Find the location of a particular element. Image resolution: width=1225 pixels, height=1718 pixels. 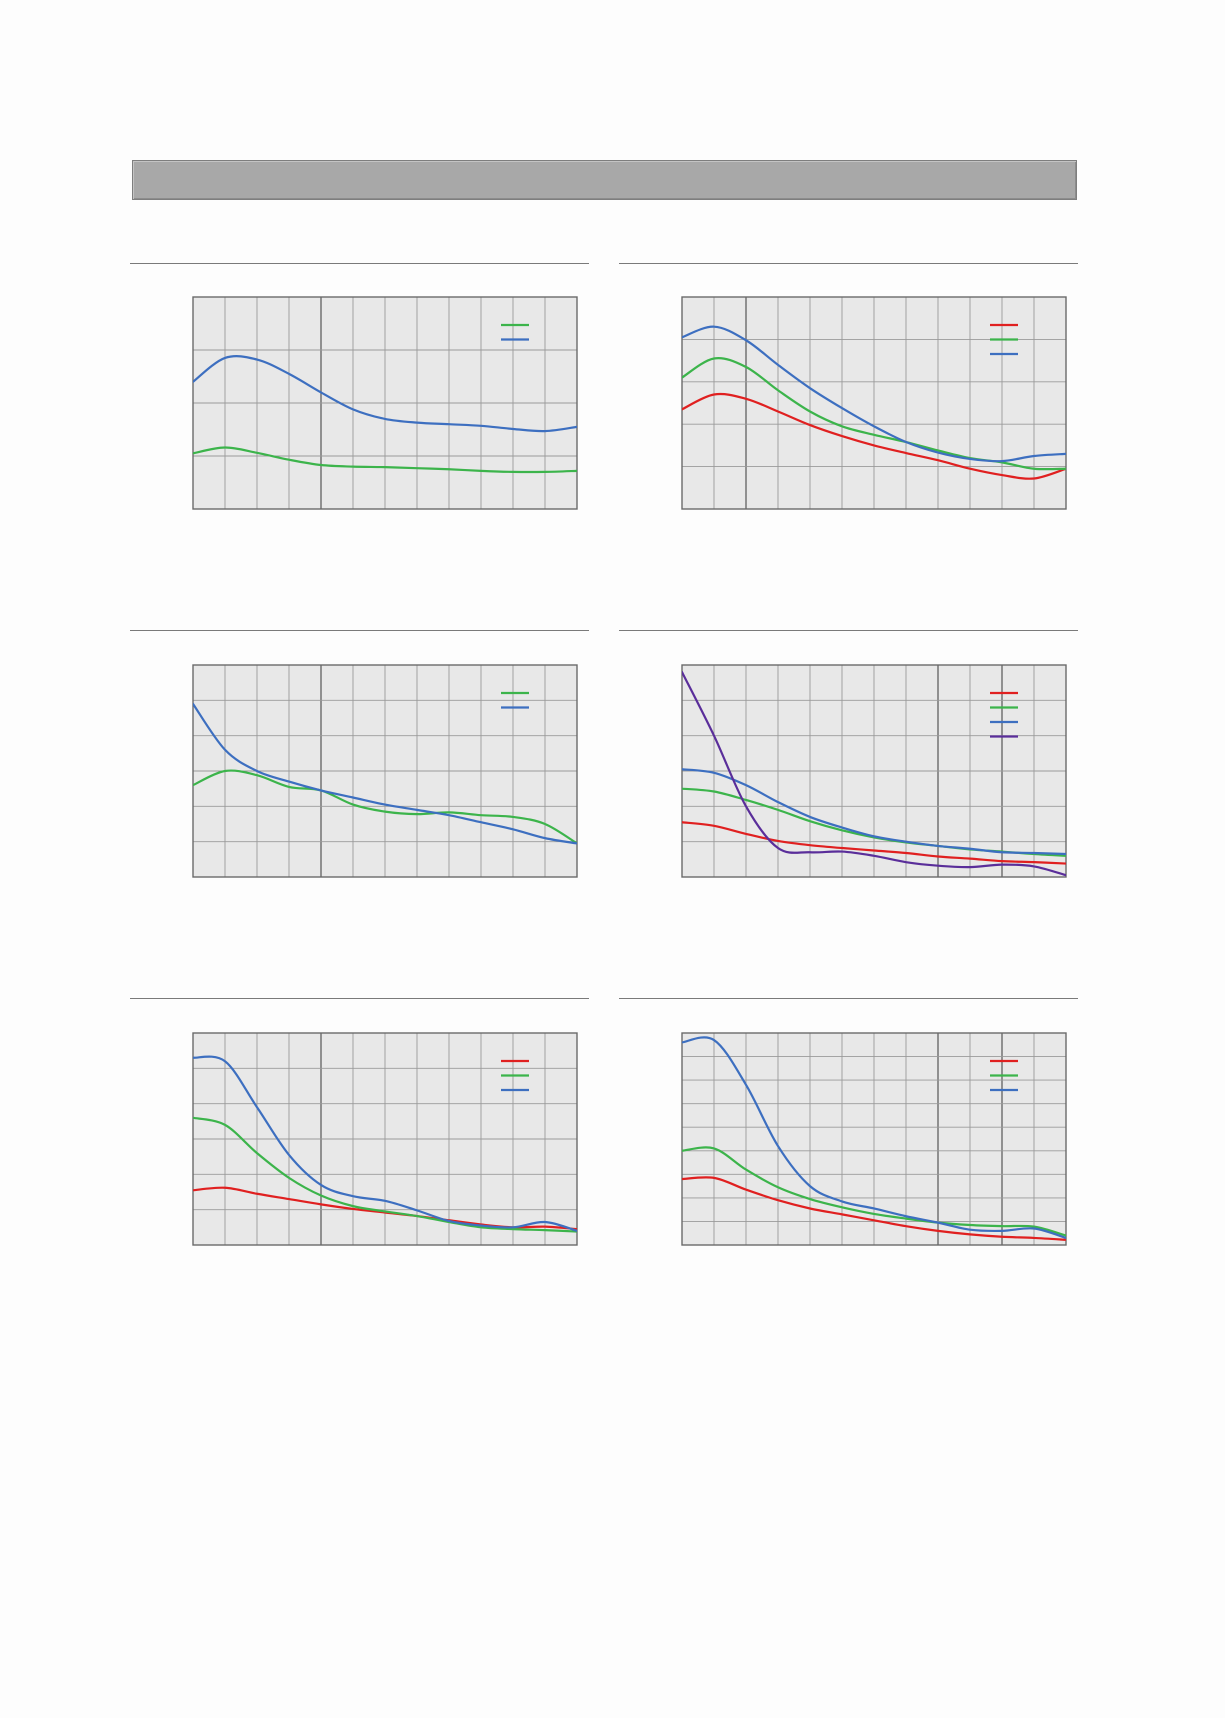

section-header-bar is located at coordinates (604, 180).